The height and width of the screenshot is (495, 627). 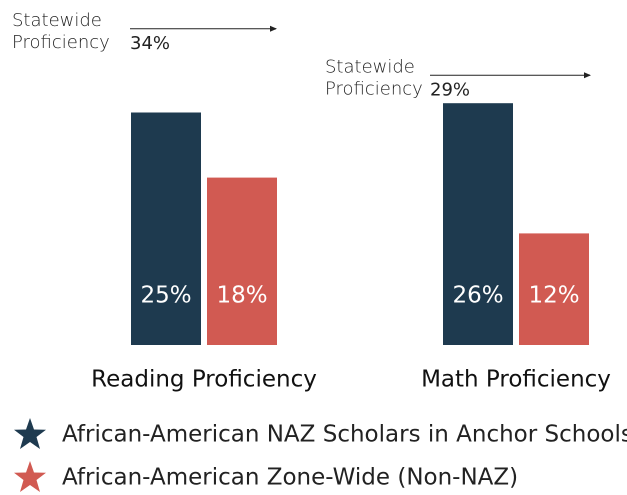 I want to click on legend-label: African-American Zone-Wide (Non-NAZ), so click(x=290, y=478).